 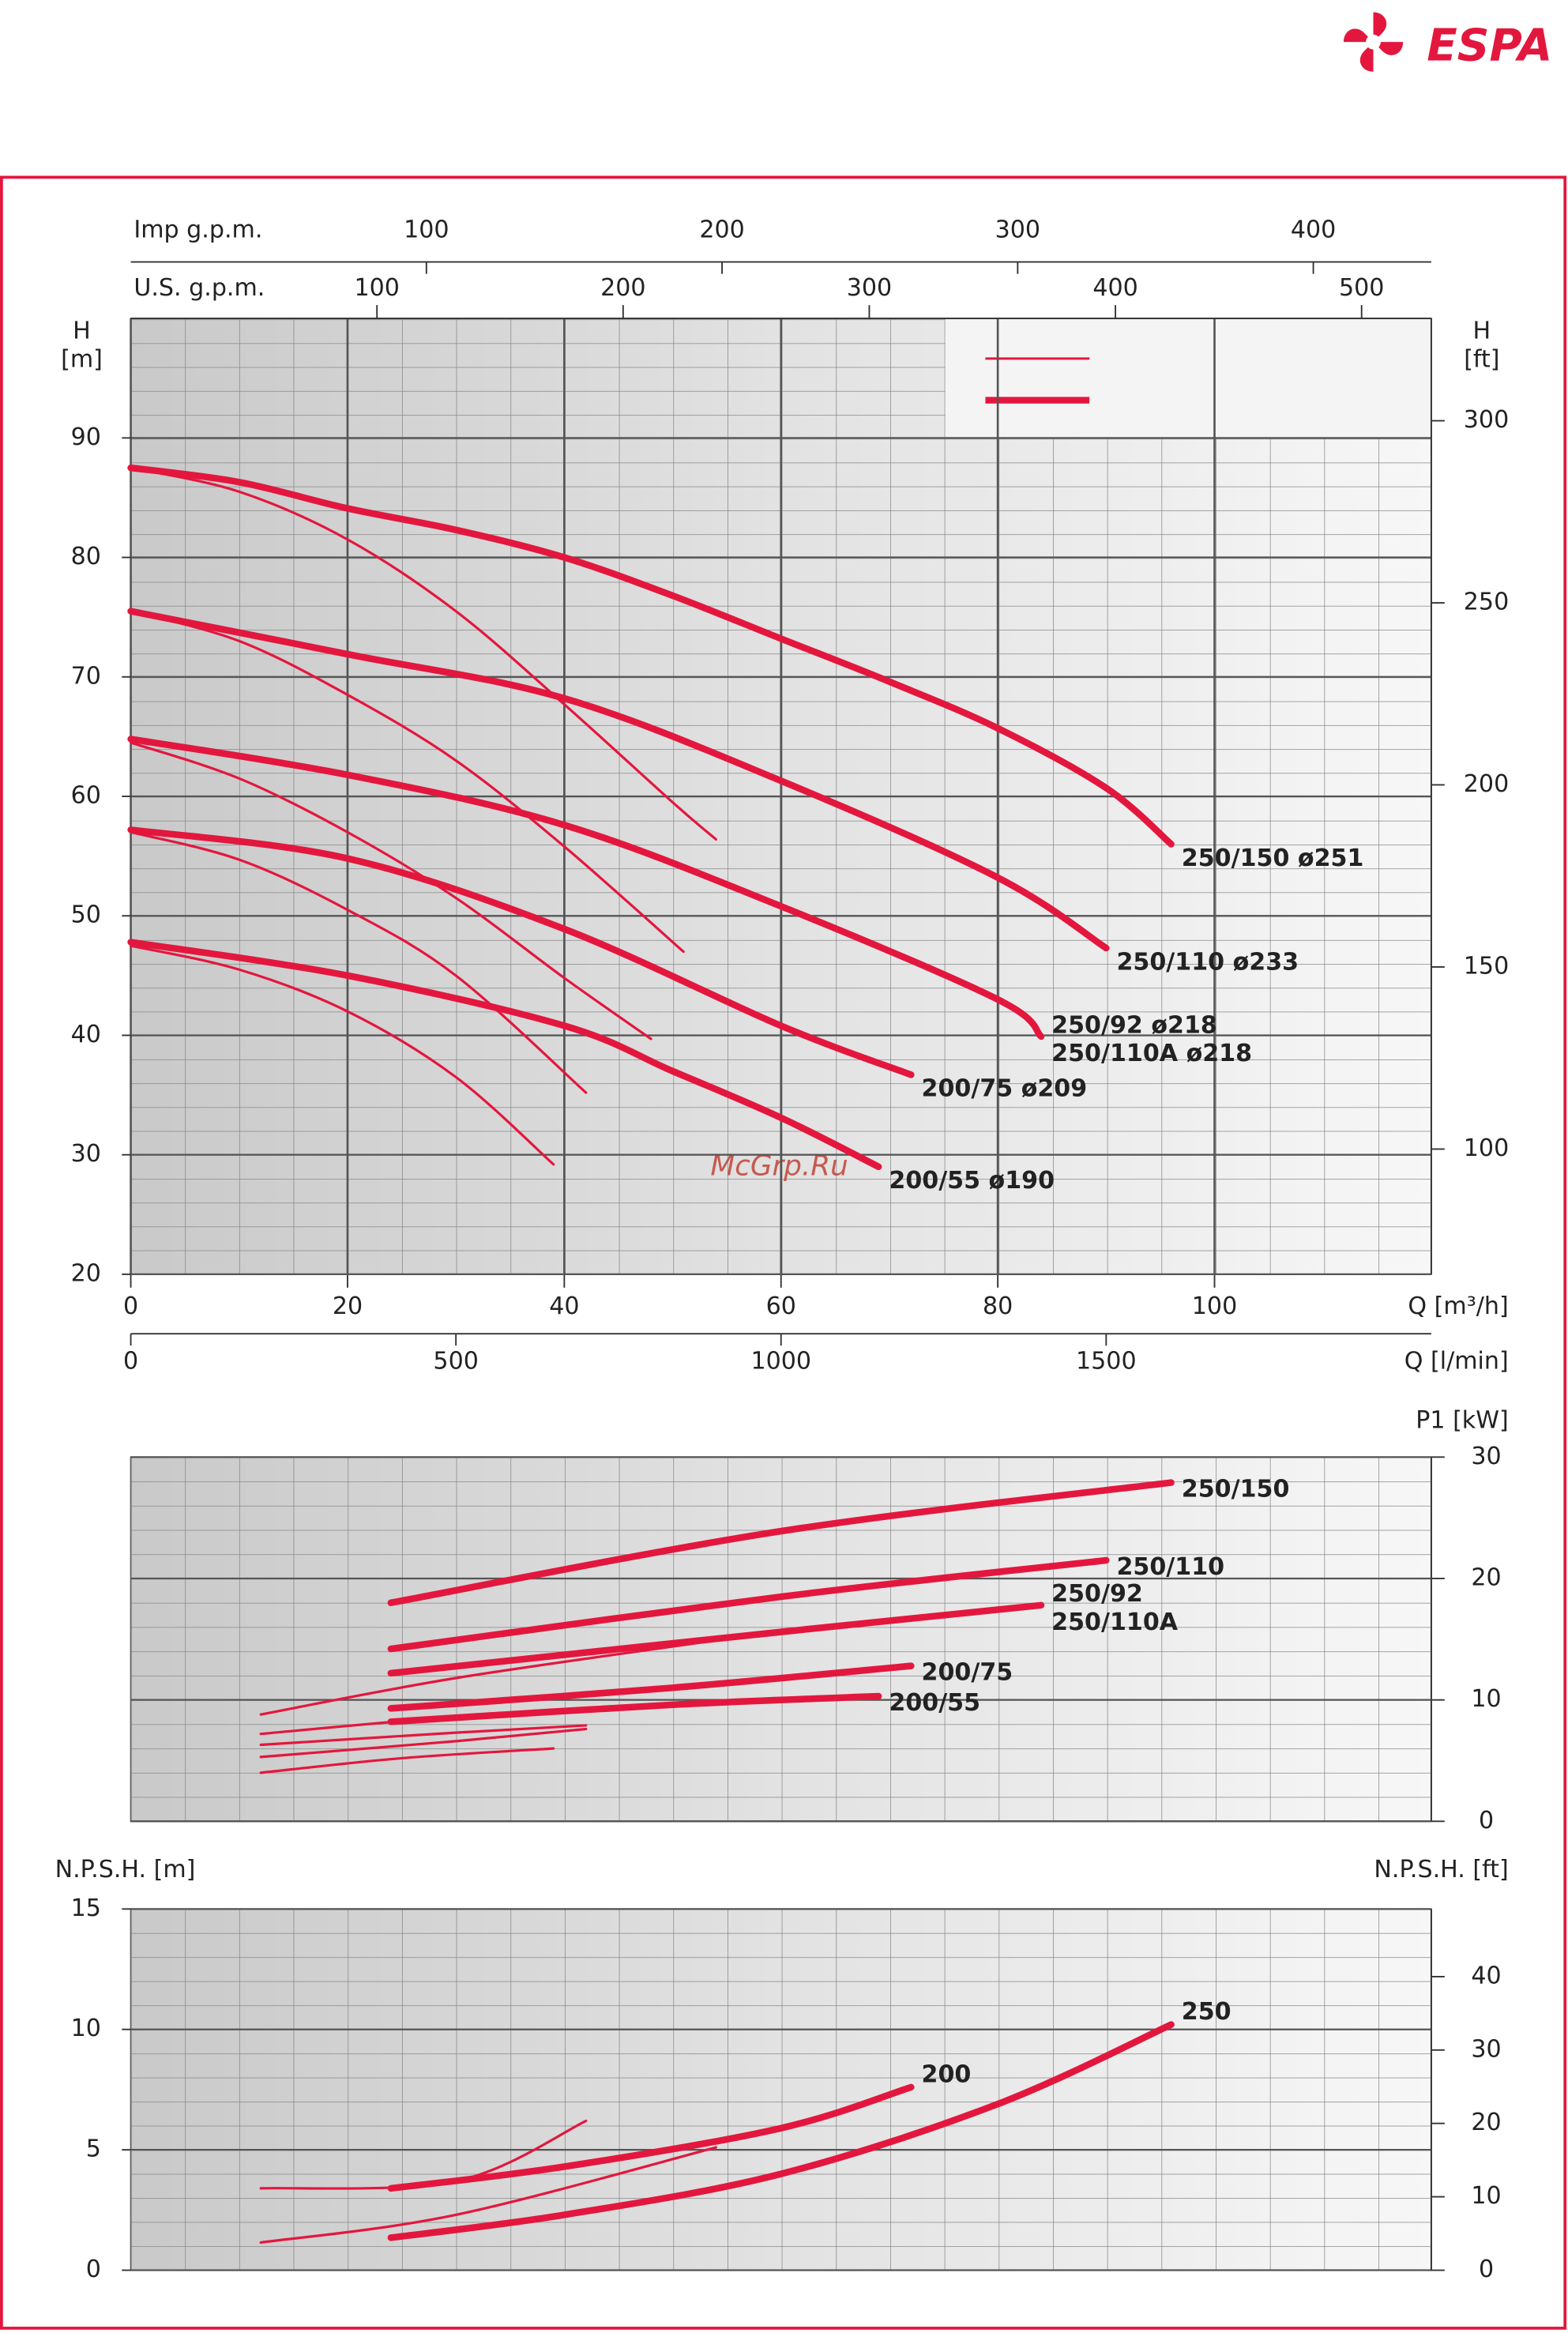 I want to click on y2-axis-label: H, so click(x=1482, y=331).